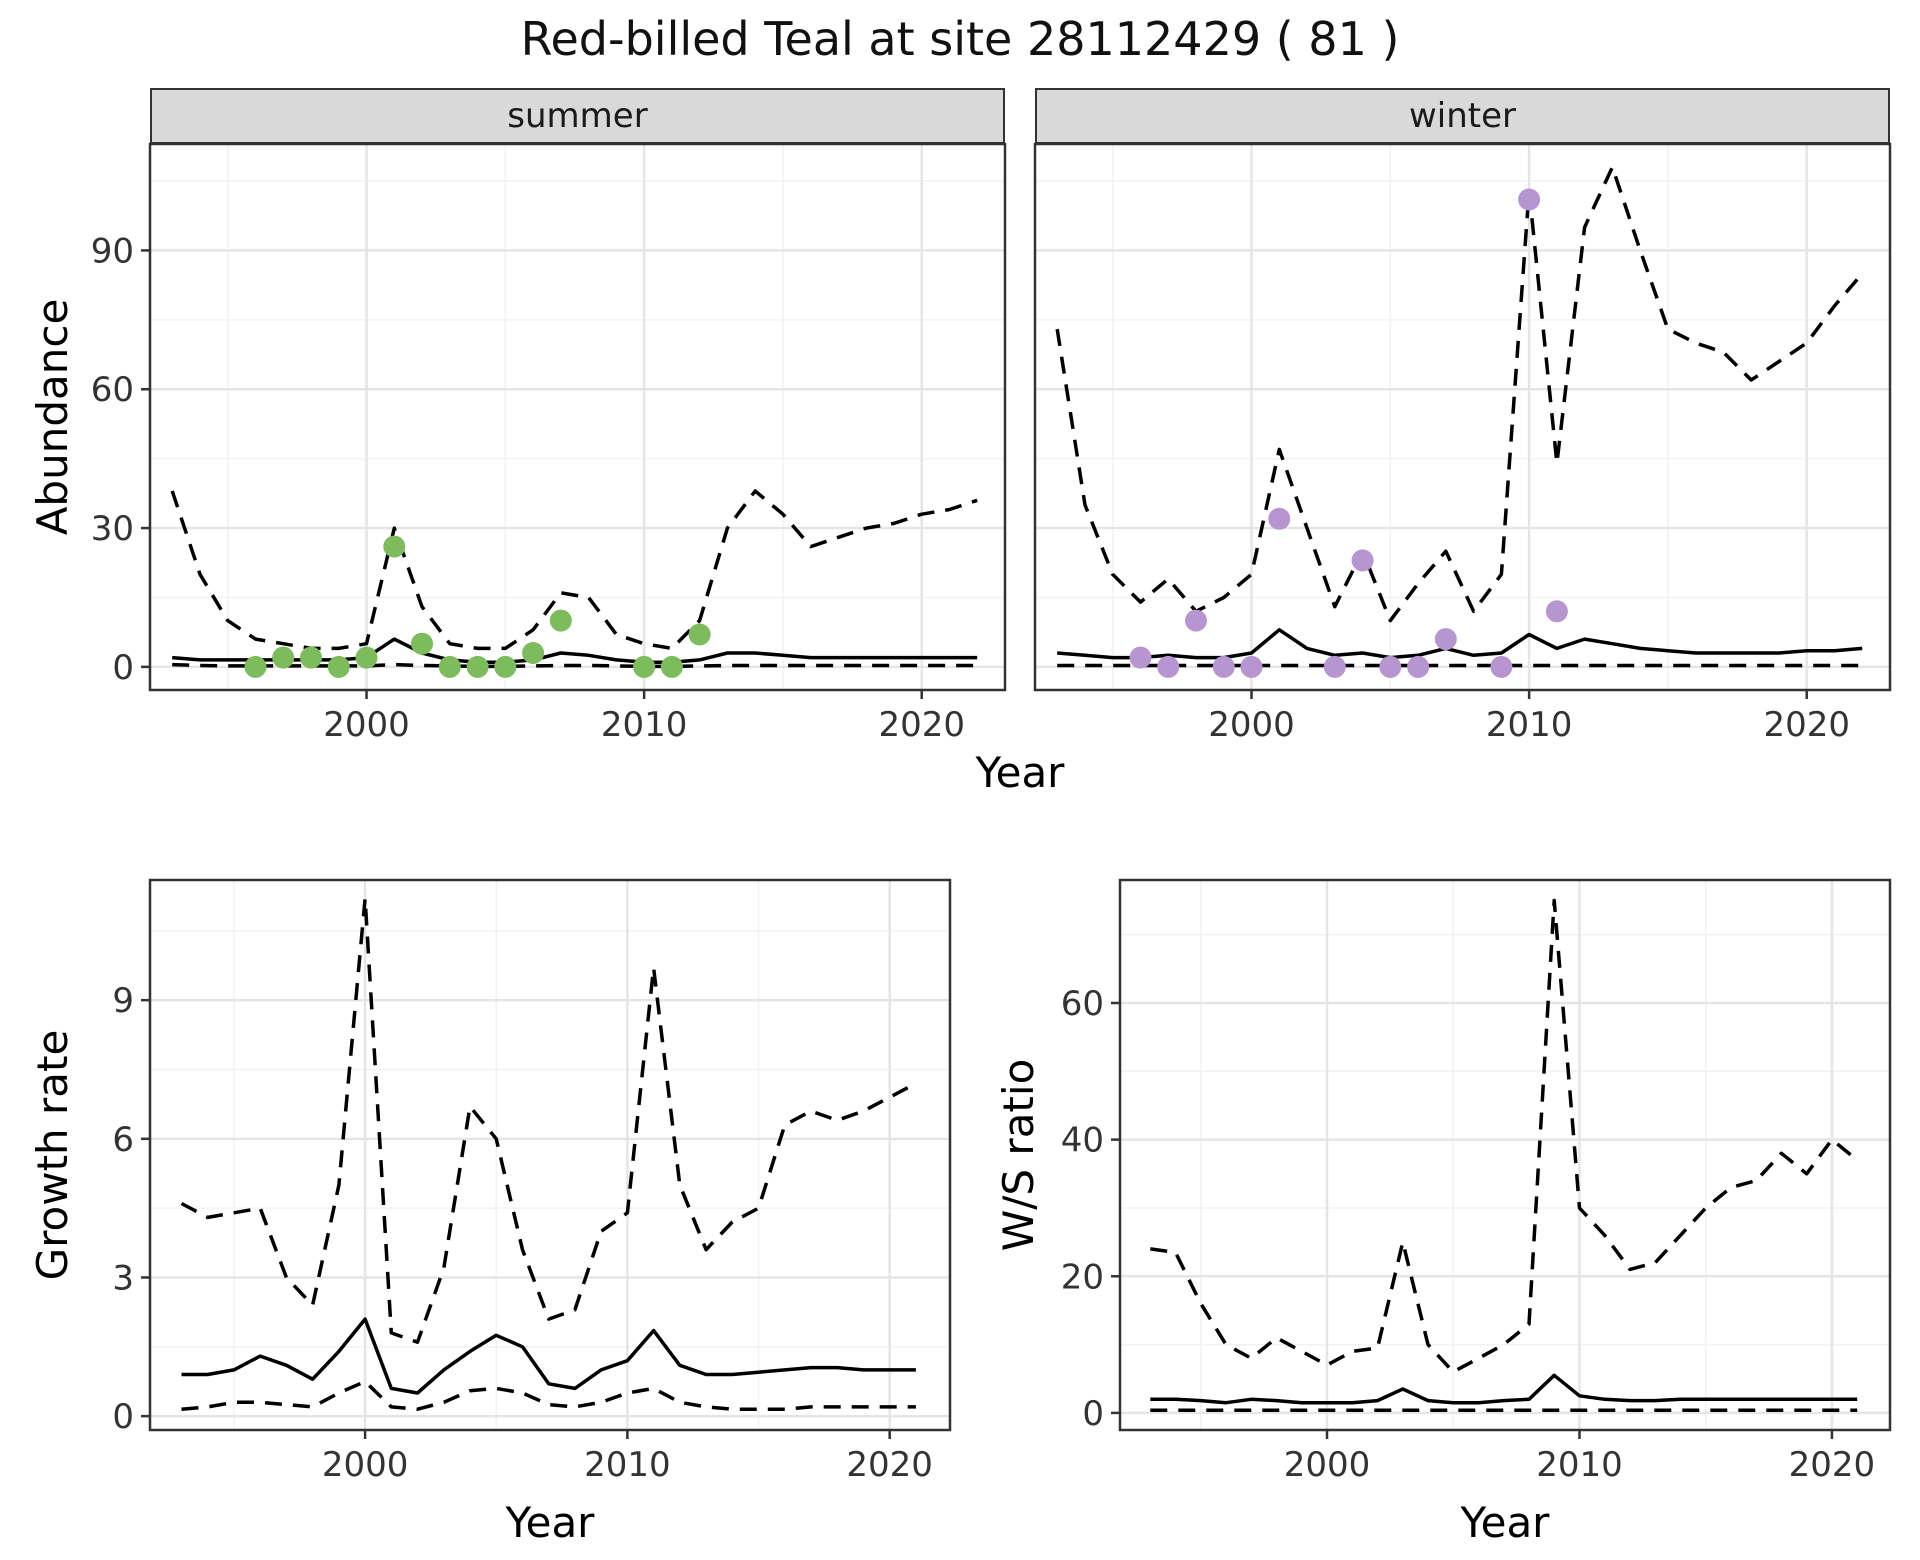 The width and height of the screenshot is (1920, 1560). Describe the element at coordinates (112, 529) in the screenshot. I see `svg-text: 30` at that location.